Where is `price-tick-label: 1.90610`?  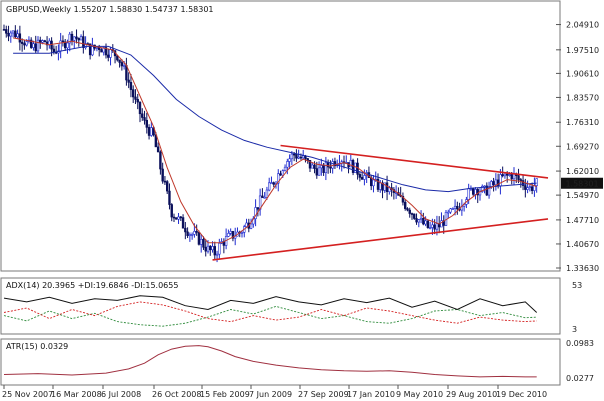 price-tick-label: 1.90610 is located at coordinates (582, 73).